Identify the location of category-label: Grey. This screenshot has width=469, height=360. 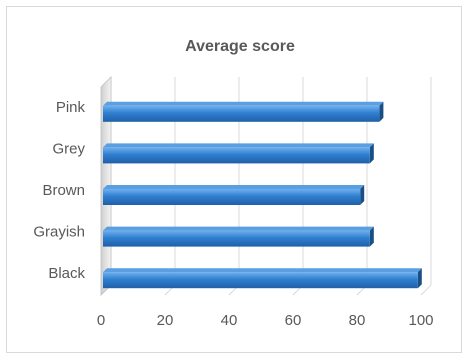
(68, 148).